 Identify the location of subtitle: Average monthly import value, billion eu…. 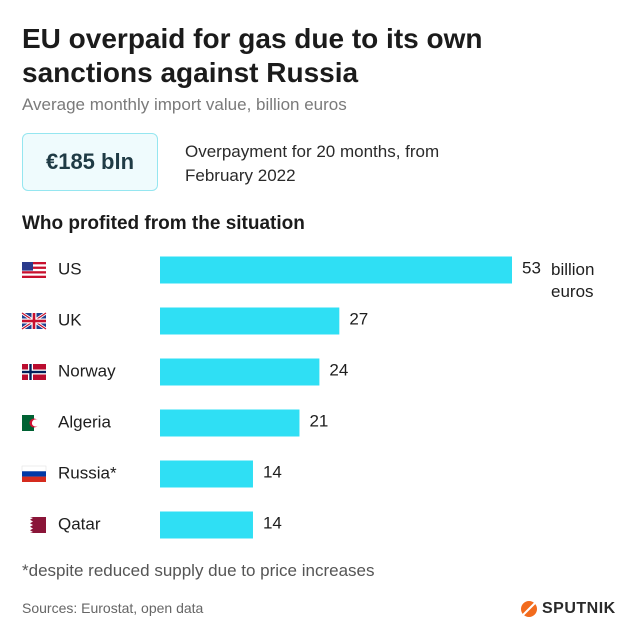
(184, 104).